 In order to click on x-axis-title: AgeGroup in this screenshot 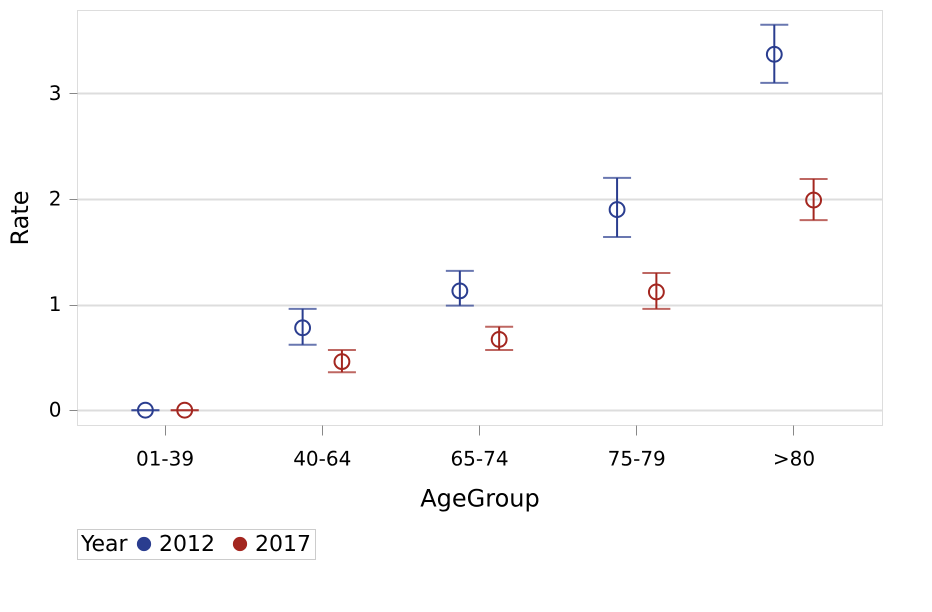, I will do `click(480, 498)`.